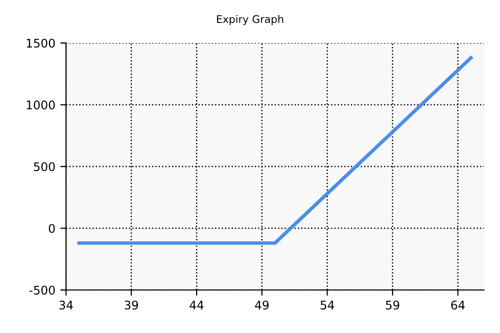  What do you see at coordinates (40, 105) in the screenshot?
I see `y-tick-label: 1000` at bounding box center [40, 105].